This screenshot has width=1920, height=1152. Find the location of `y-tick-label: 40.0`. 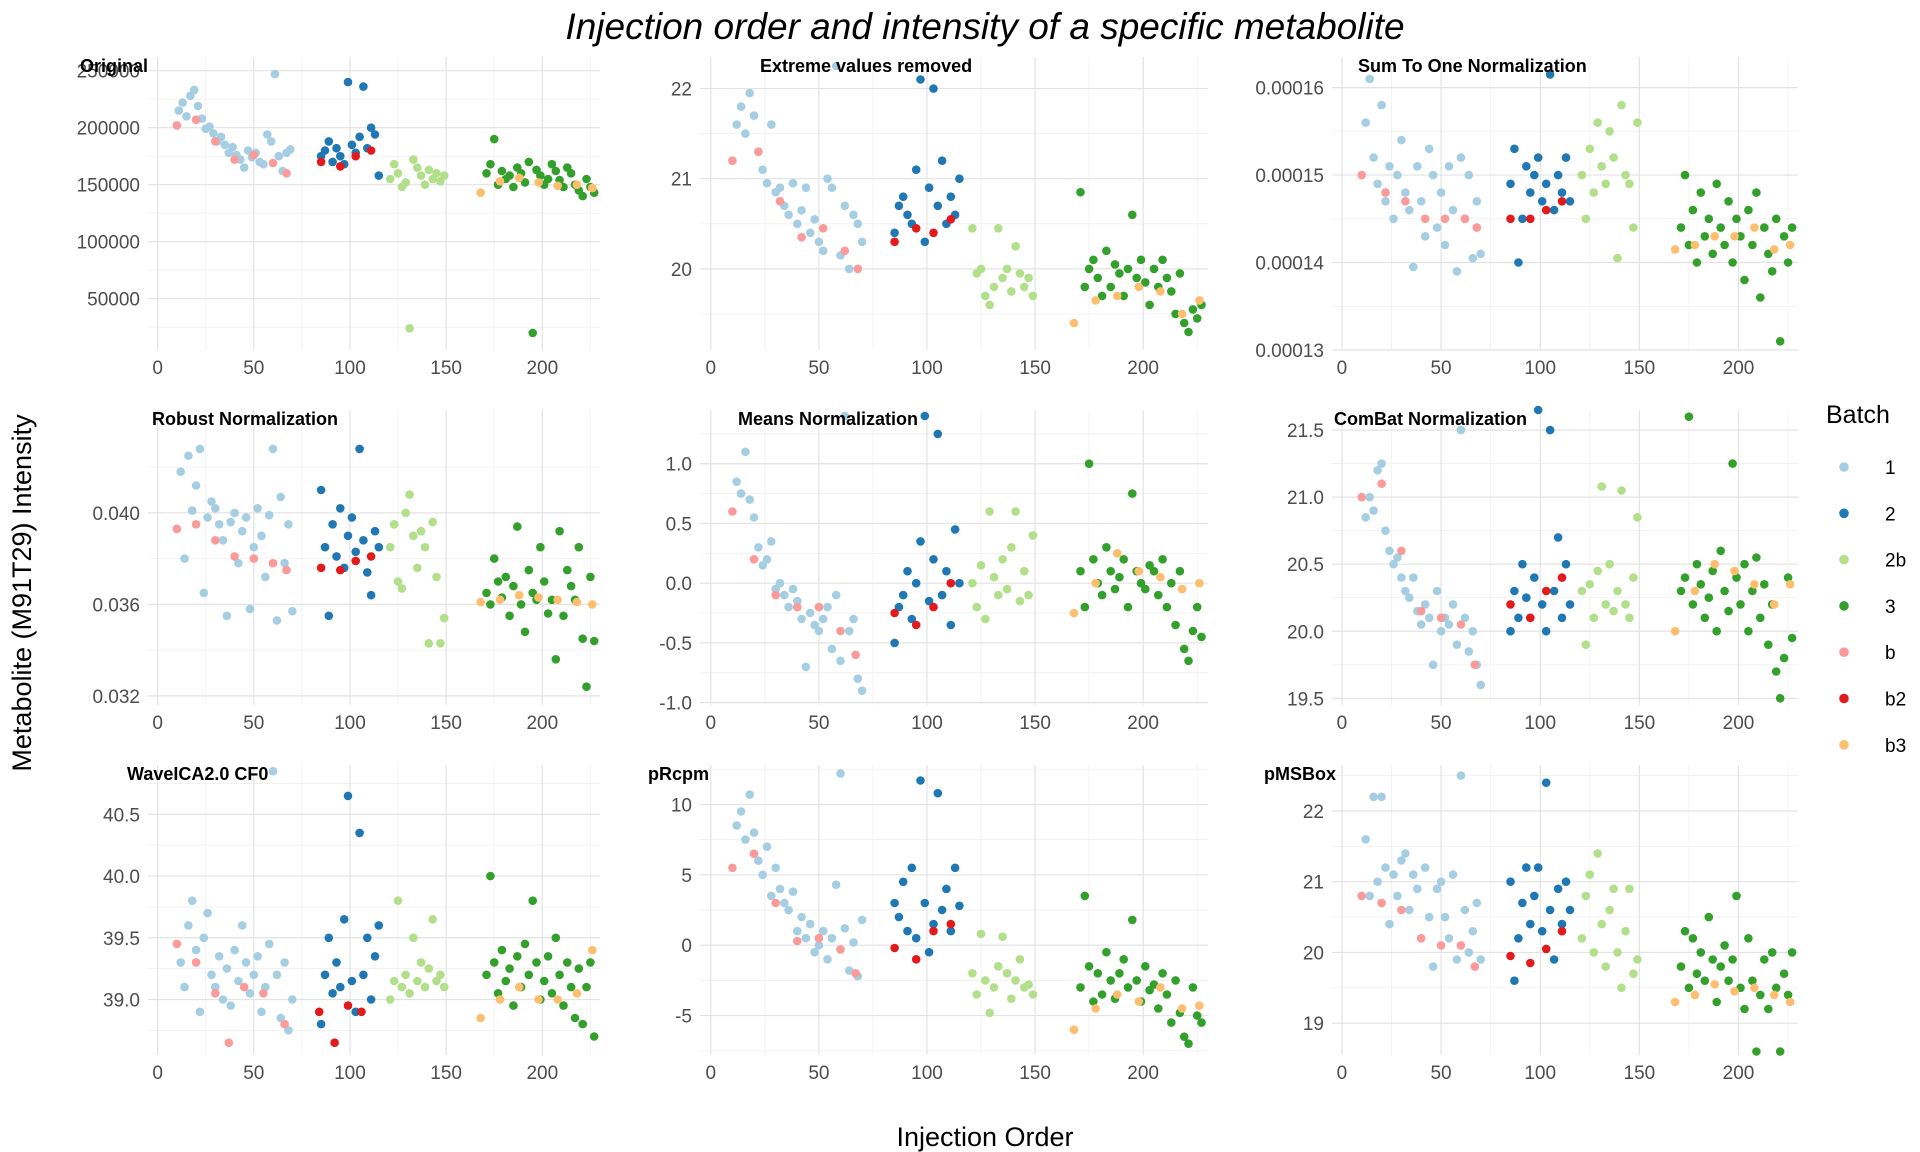

y-tick-label: 40.0 is located at coordinates (121, 877).